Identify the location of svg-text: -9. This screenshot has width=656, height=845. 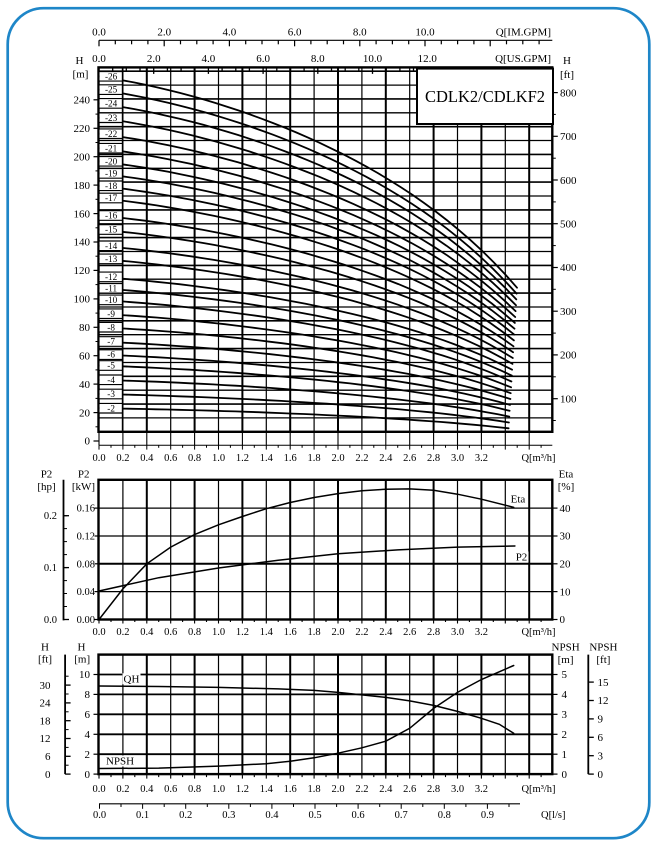
(111, 314).